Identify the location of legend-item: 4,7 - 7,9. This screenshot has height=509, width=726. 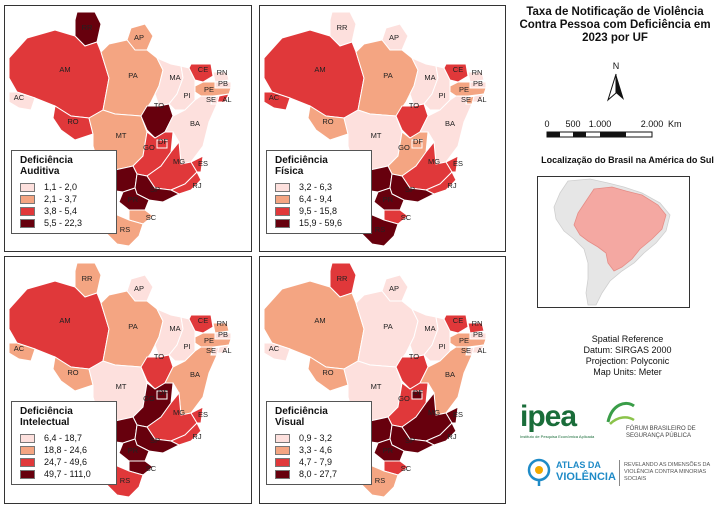
(320, 462).